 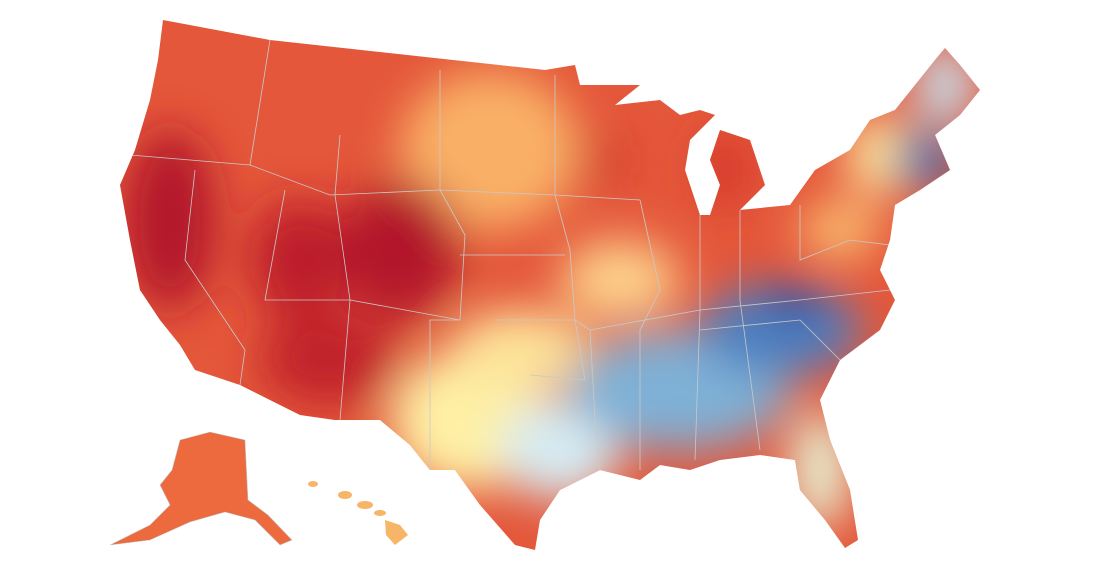 I want to click on hawaii, so click(x=358, y=513).